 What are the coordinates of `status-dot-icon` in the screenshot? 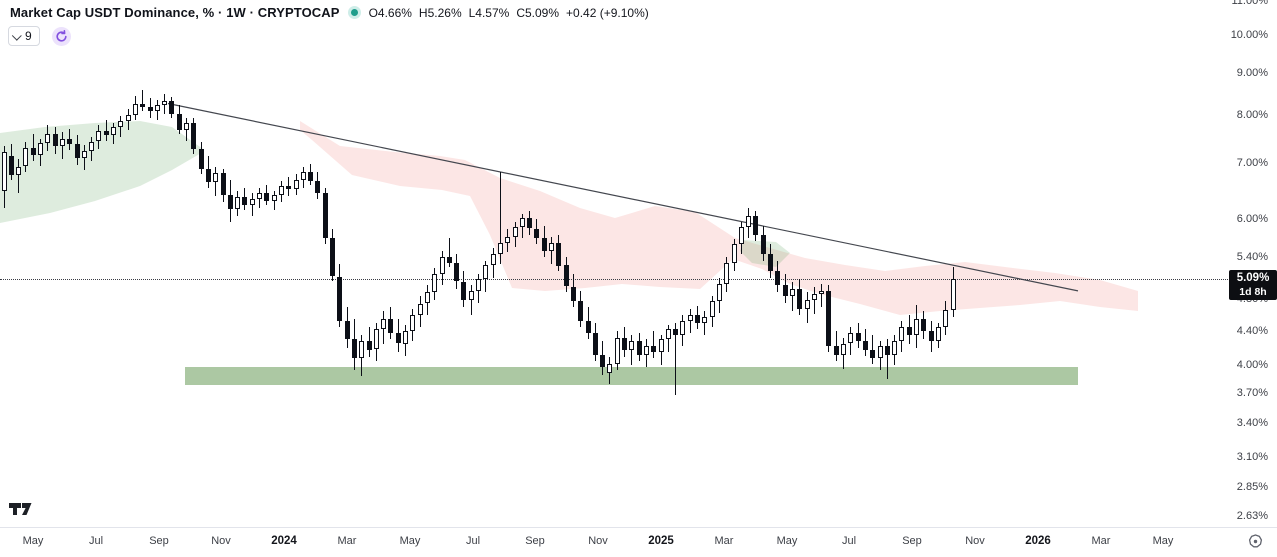 It's located at (354, 12).